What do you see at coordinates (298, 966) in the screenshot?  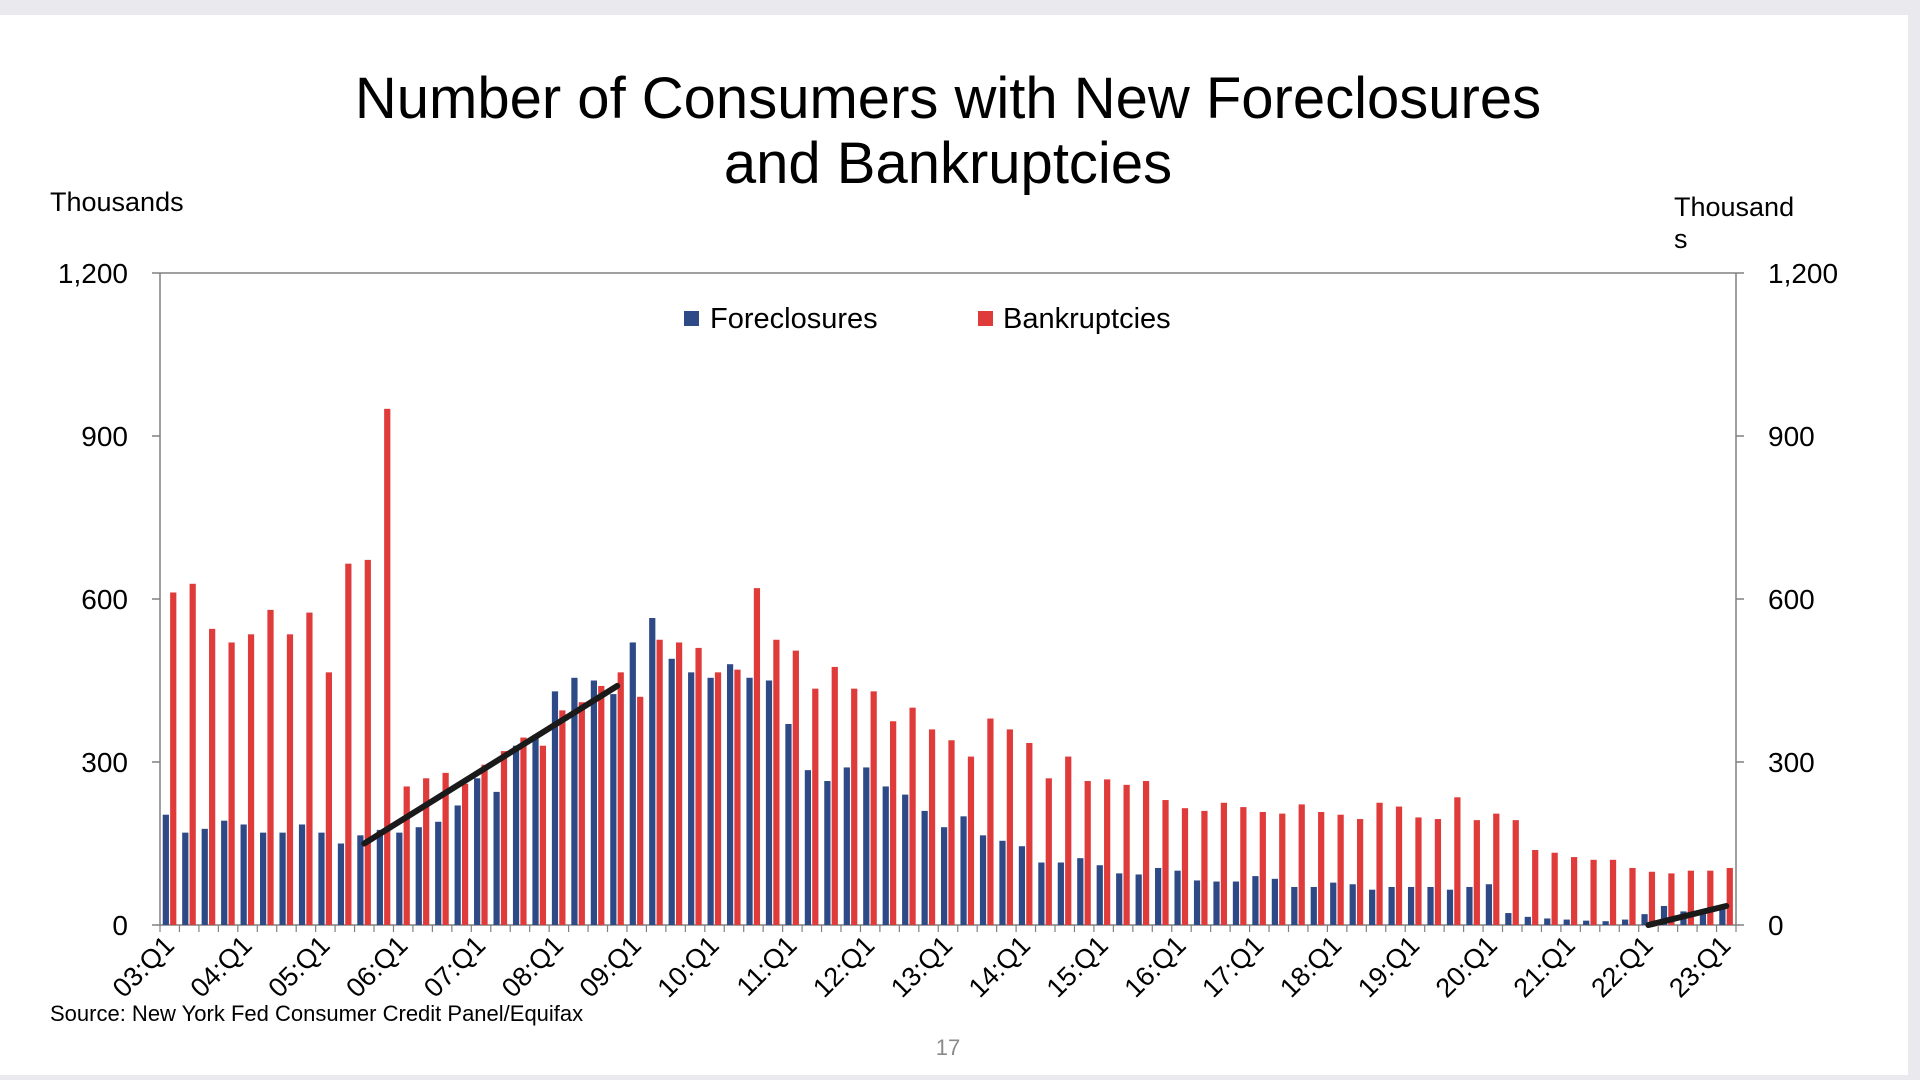 I see `x-tick-label: 05:Q1` at bounding box center [298, 966].